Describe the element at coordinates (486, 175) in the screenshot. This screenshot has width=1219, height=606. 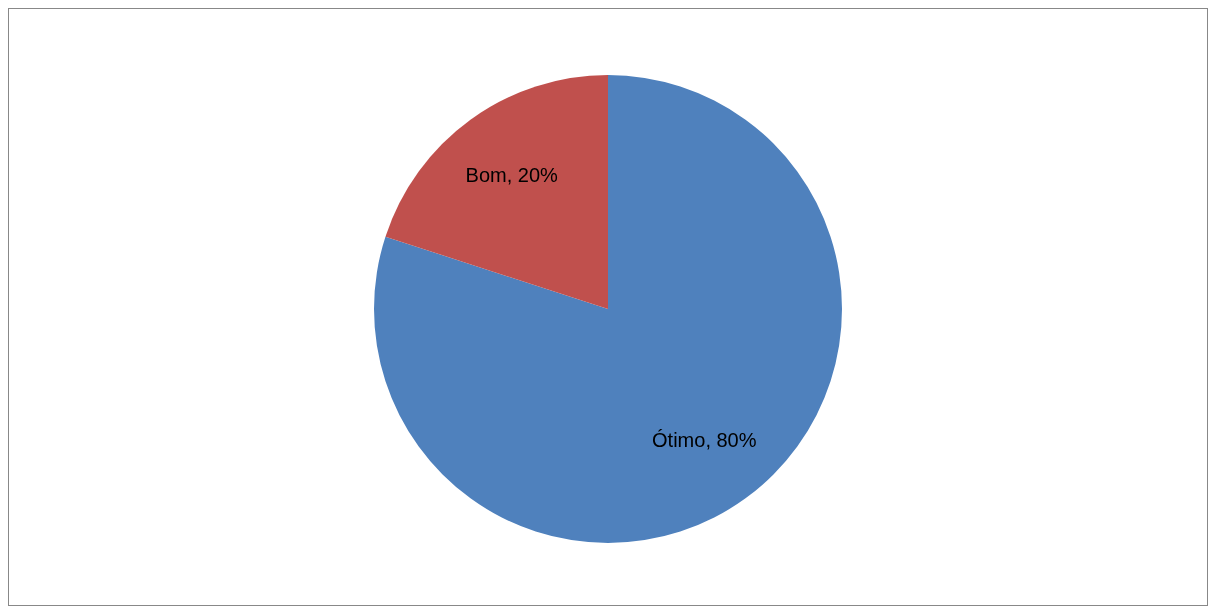
I see `slice-label: Bom` at that location.